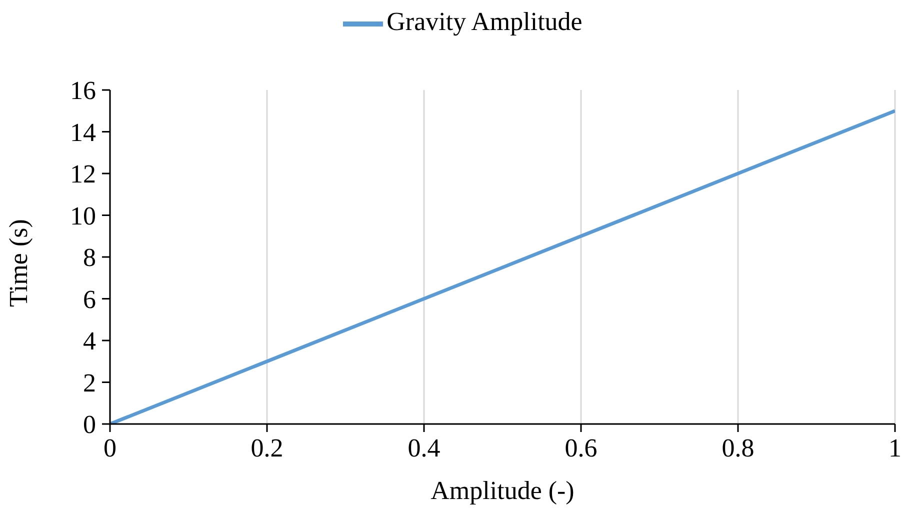  What do you see at coordinates (738, 447) in the screenshot?
I see `x-tick-label: 0.8` at bounding box center [738, 447].